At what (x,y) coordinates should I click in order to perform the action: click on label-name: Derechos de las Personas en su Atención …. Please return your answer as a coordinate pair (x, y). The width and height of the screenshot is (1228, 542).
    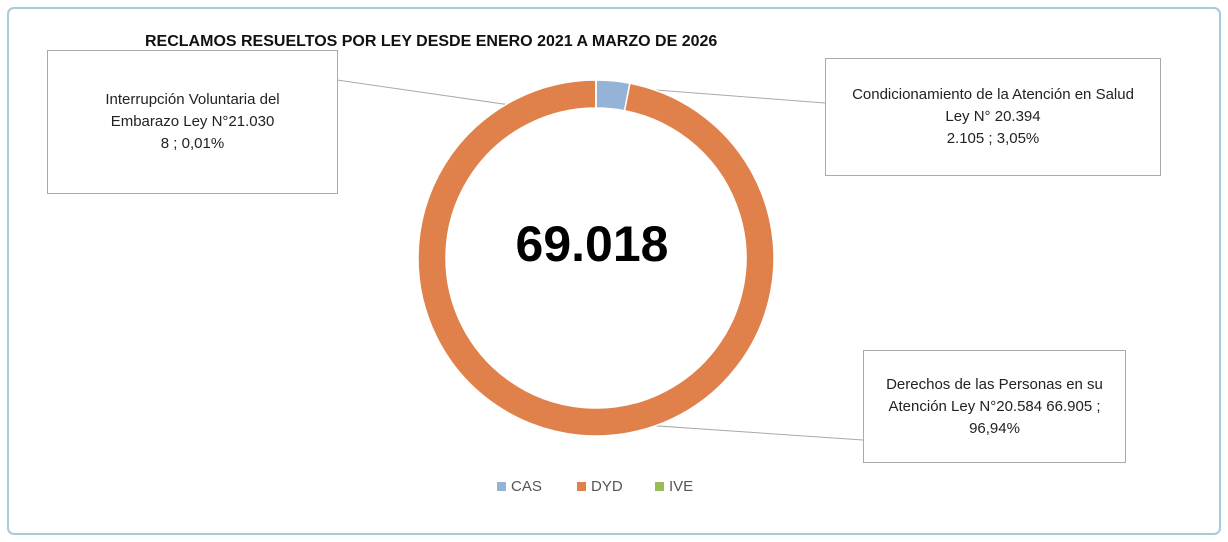
    Looking at the image, I should click on (994, 395).